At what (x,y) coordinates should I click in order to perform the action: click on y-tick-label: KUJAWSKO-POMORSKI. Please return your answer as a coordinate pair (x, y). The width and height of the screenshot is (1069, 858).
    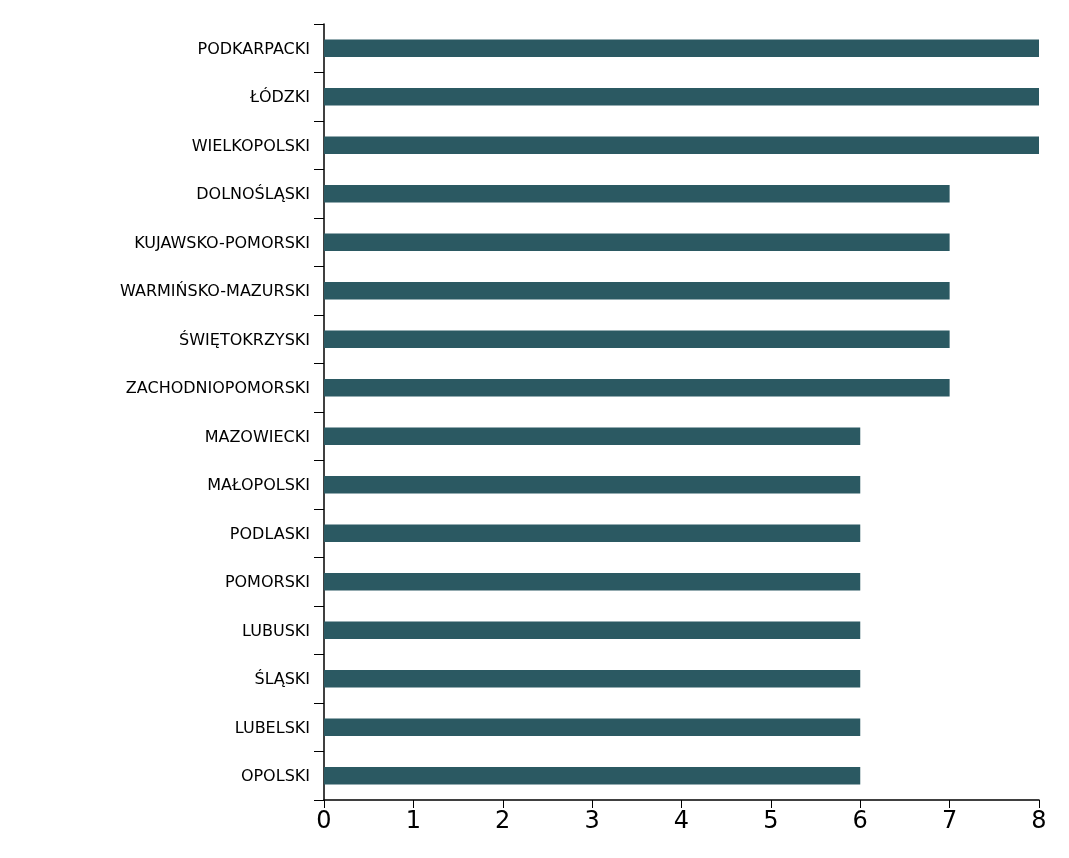
    Looking at the image, I should click on (222, 242).